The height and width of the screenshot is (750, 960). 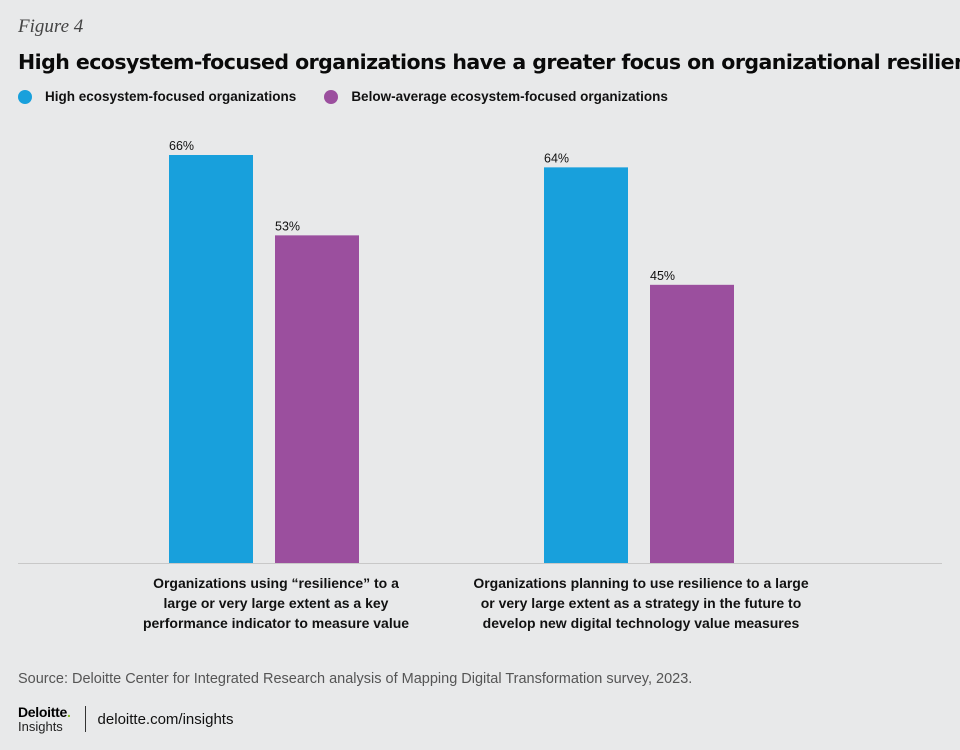 What do you see at coordinates (556, 158) in the screenshot?
I see `data-label-high-category-2: 64%` at bounding box center [556, 158].